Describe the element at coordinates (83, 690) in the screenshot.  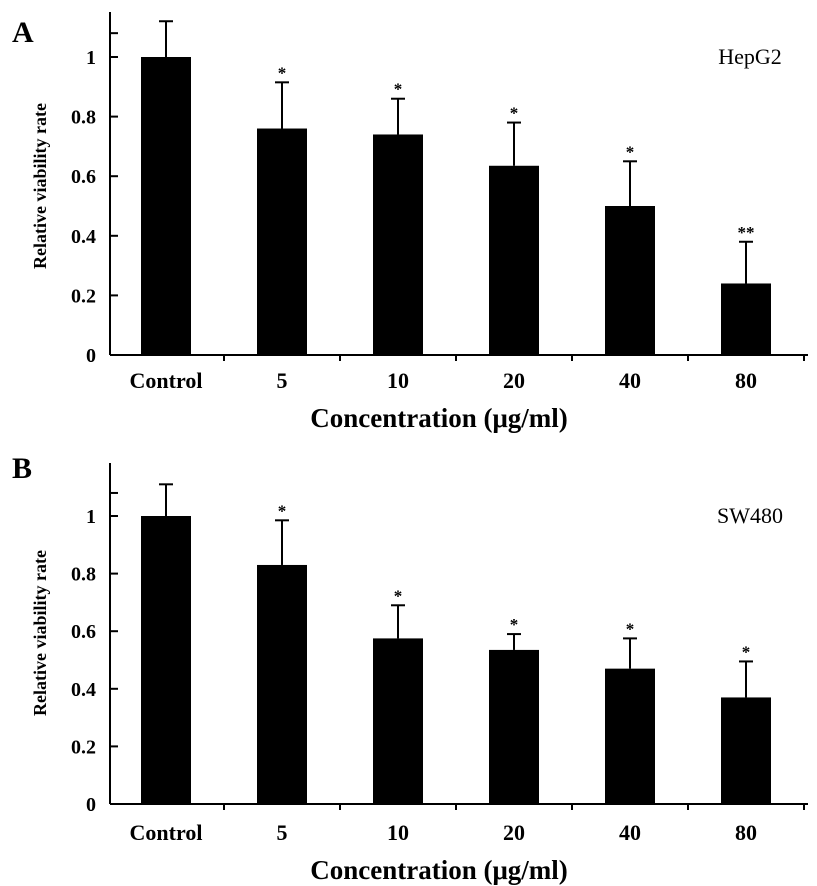
I see `panel-b-y-tick-label: 0.4` at that location.